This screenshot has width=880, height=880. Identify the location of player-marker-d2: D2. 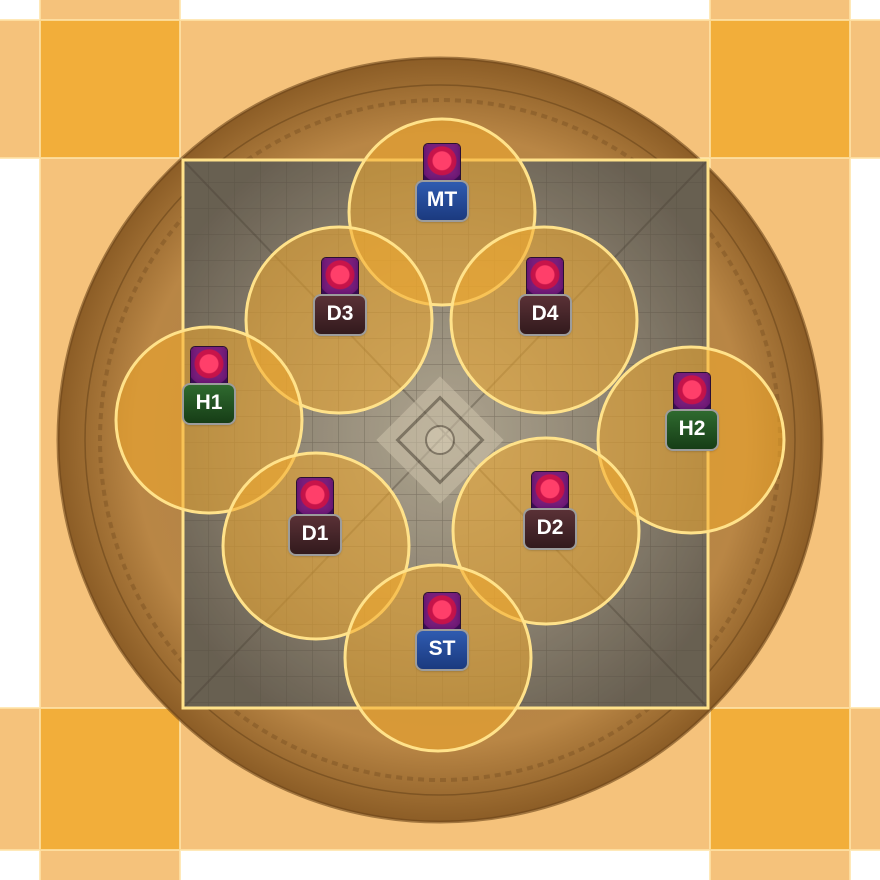
(550, 510).